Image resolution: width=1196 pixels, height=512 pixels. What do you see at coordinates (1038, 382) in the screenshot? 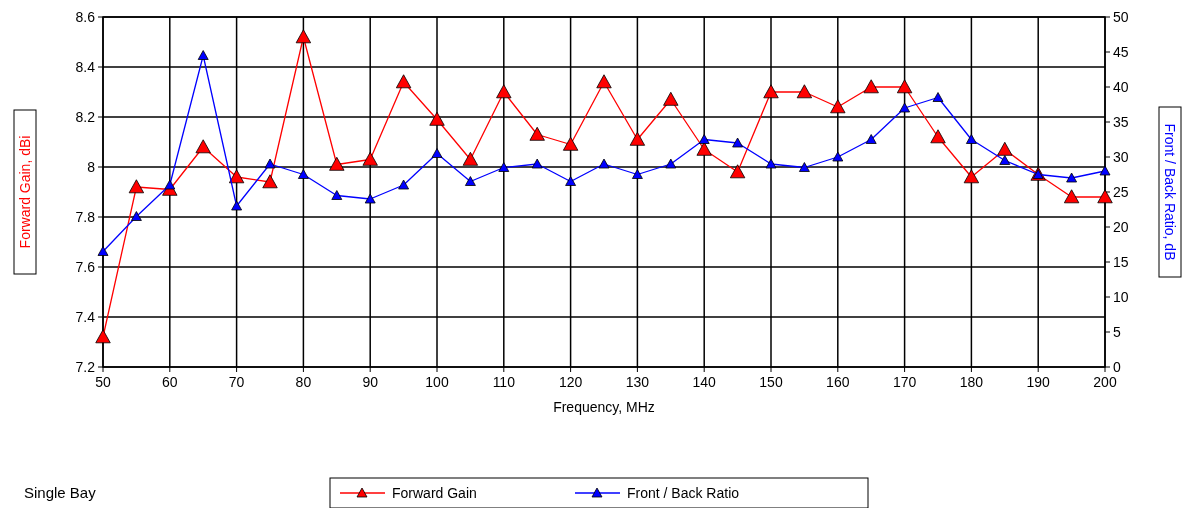
I see `x-tick-label: 190` at bounding box center [1038, 382].